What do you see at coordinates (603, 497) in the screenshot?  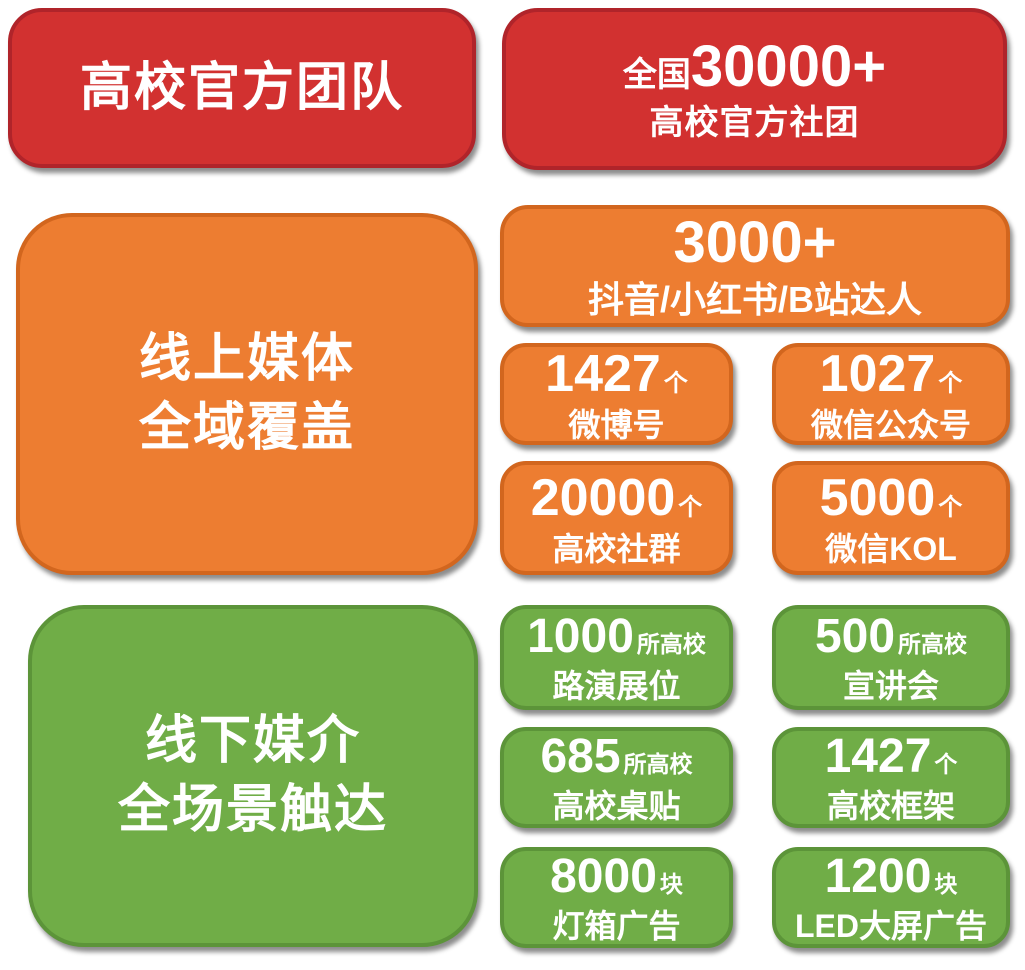 I see `campus-groups-number: 20000` at bounding box center [603, 497].